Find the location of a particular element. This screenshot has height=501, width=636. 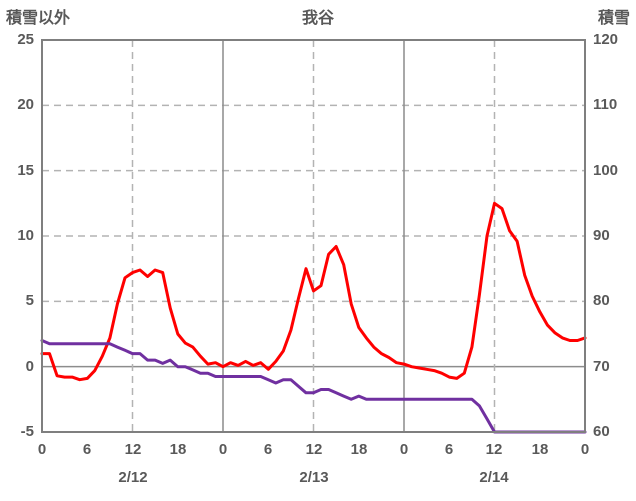

chart-title: 我谷 is located at coordinates (317, 18).